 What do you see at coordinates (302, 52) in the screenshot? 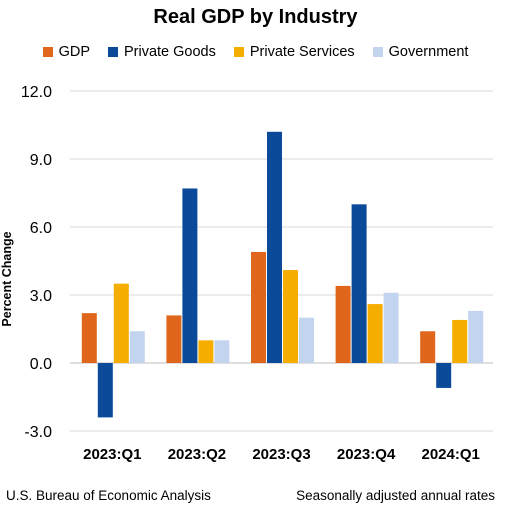
I see `legend-label: Private Services` at bounding box center [302, 52].